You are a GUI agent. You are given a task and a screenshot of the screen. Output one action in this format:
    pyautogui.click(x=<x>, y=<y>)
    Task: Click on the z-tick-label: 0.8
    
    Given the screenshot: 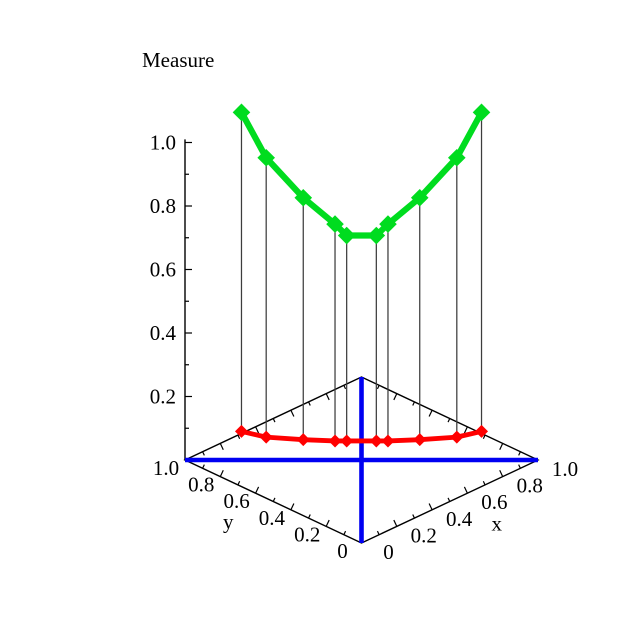 What is the action you would take?
    pyautogui.click(x=163, y=206)
    